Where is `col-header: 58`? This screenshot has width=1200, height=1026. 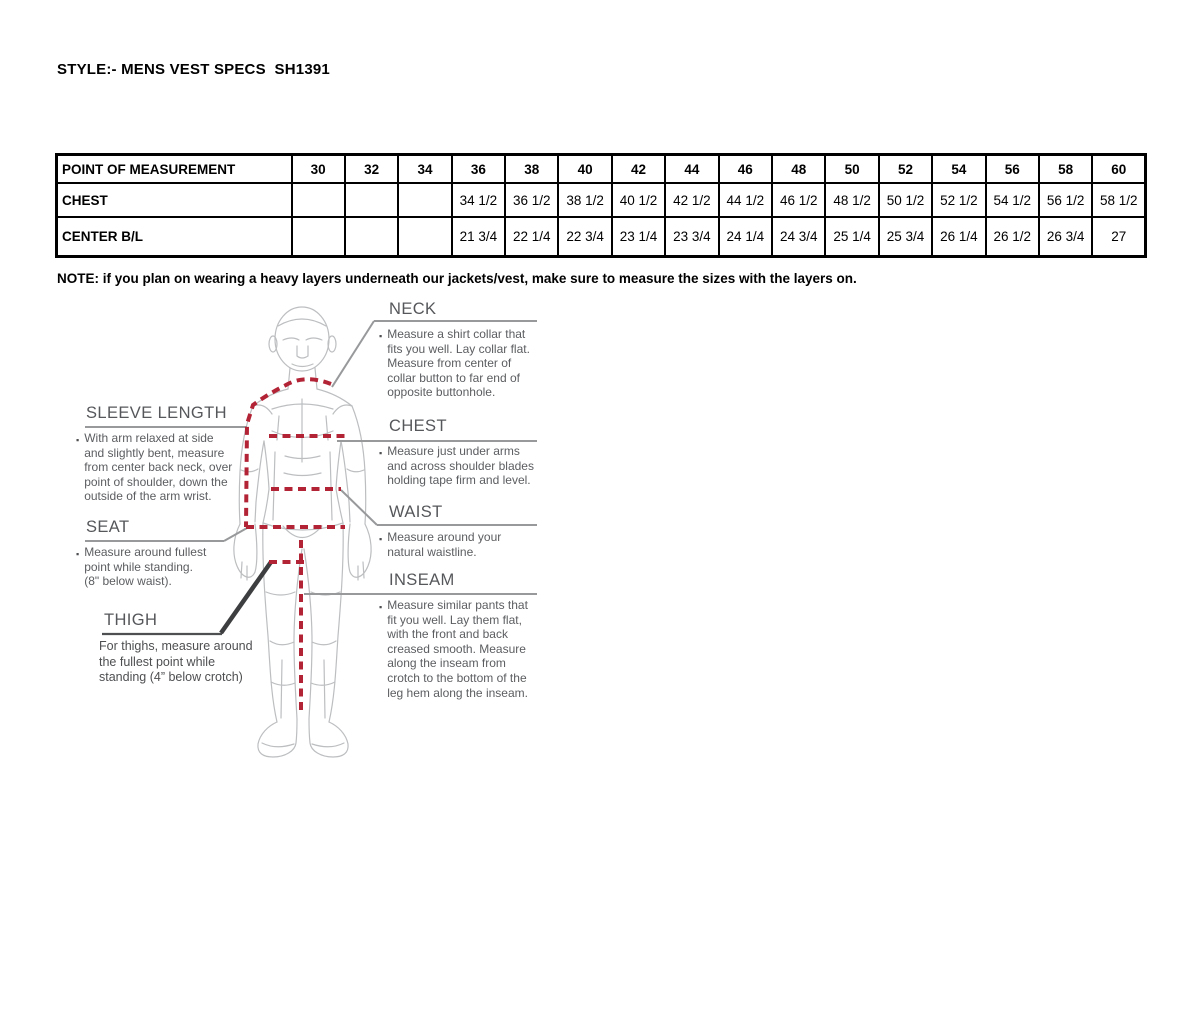 col-header: 58 is located at coordinates (1065, 168).